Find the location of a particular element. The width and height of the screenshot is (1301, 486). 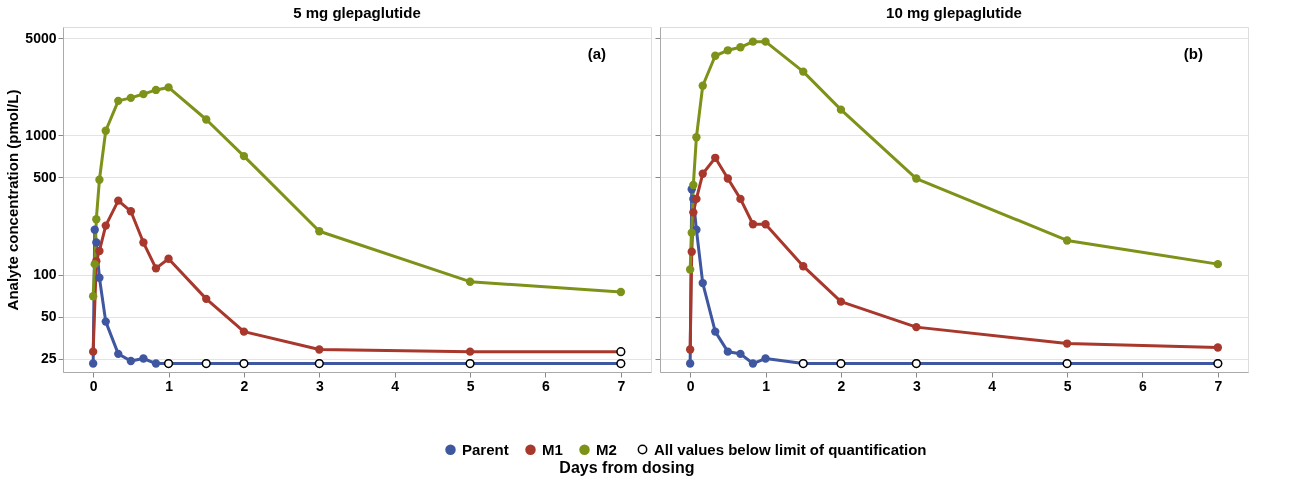

legend-label: Parent is located at coordinates (485, 449).